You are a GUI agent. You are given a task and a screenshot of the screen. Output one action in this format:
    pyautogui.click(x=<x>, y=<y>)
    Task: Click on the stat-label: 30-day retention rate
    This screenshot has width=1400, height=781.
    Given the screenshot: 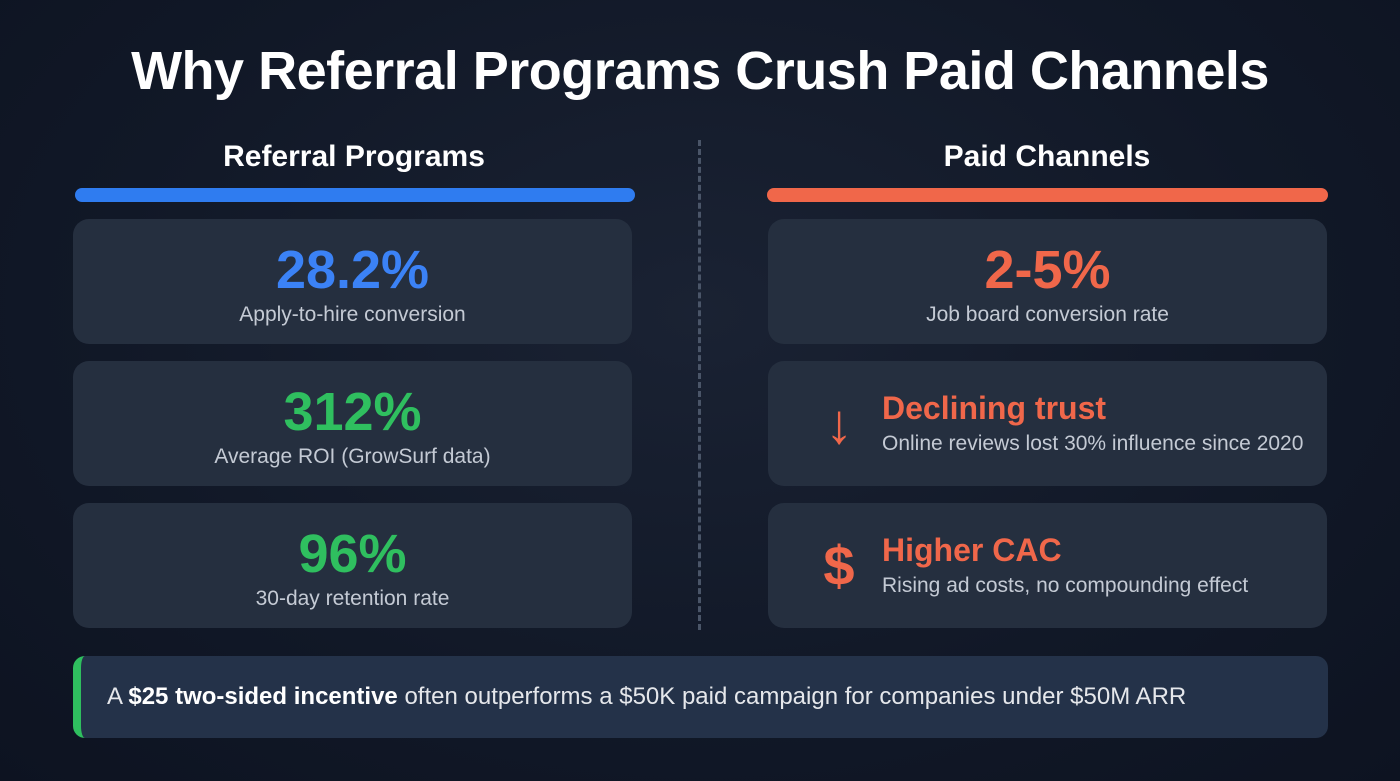 What is the action you would take?
    pyautogui.click(x=352, y=598)
    